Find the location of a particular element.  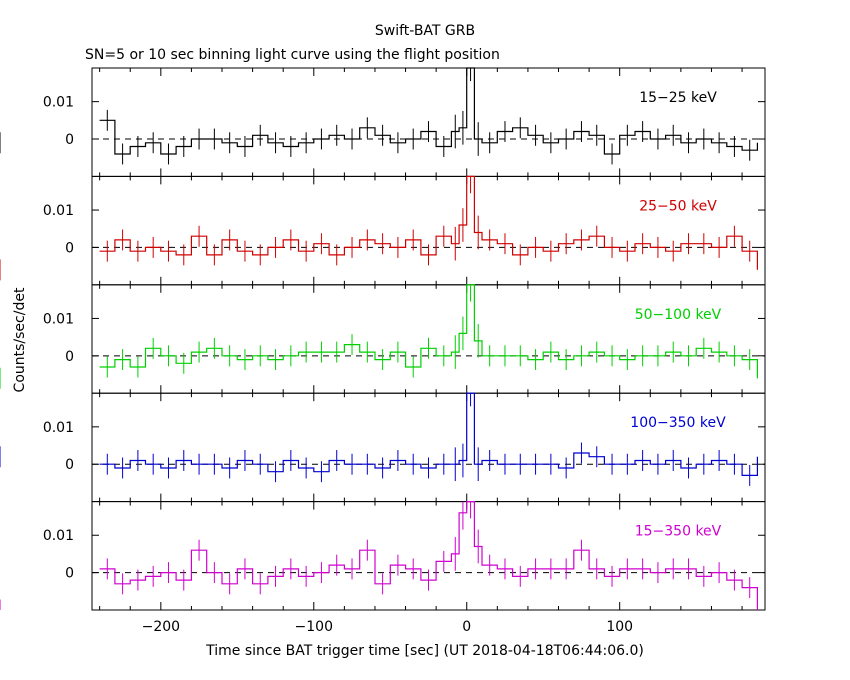

x-tick-label: −100 is located at coordinates (314, 627).